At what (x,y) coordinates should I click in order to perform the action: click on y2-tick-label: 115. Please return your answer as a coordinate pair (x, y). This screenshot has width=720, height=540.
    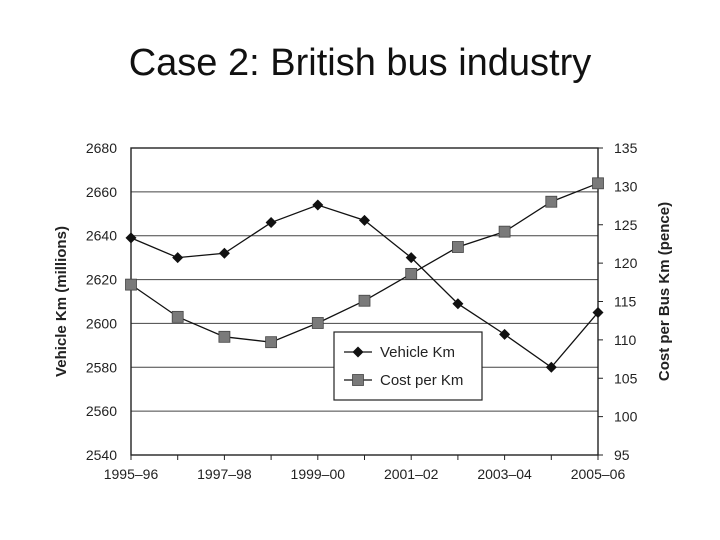
    Looking at the image, I should click on (625, 302).